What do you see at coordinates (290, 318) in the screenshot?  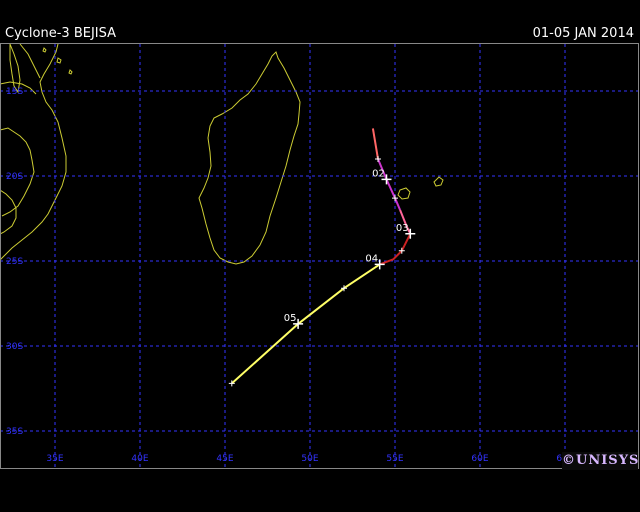 I see `daily-position-label: 05` at bounding box center [290, 318].